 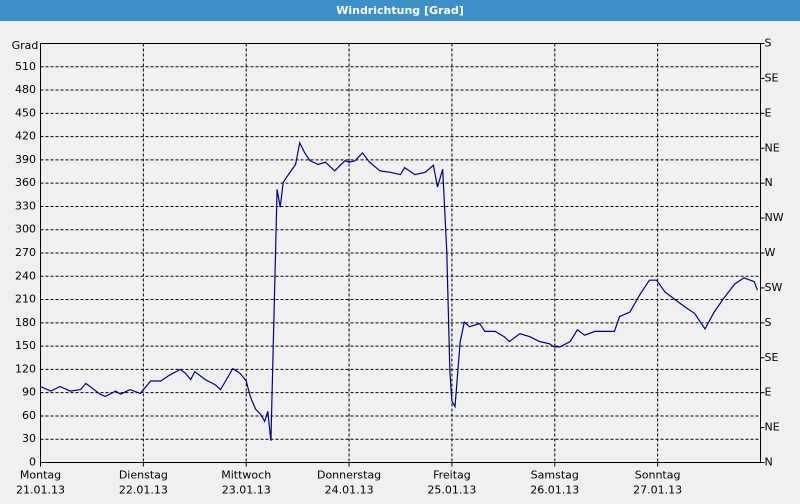 I want to click on y-tick-label: 60, so click(x=29, y=415).